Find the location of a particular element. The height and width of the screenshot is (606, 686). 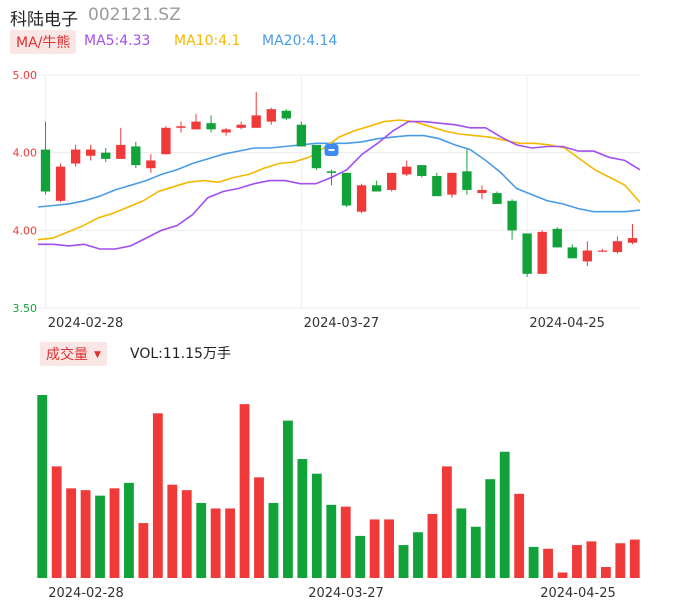

ma-indicator-toggle: MA/牛熊 is located at coordinates (43, 42).